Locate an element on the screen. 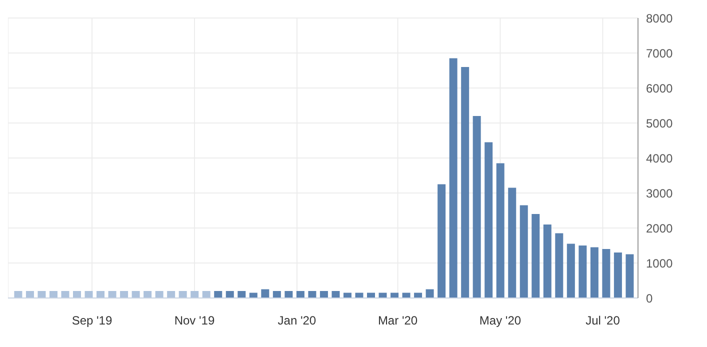  x-tick-label: Jan '20 is located at coordinates (297, 321).